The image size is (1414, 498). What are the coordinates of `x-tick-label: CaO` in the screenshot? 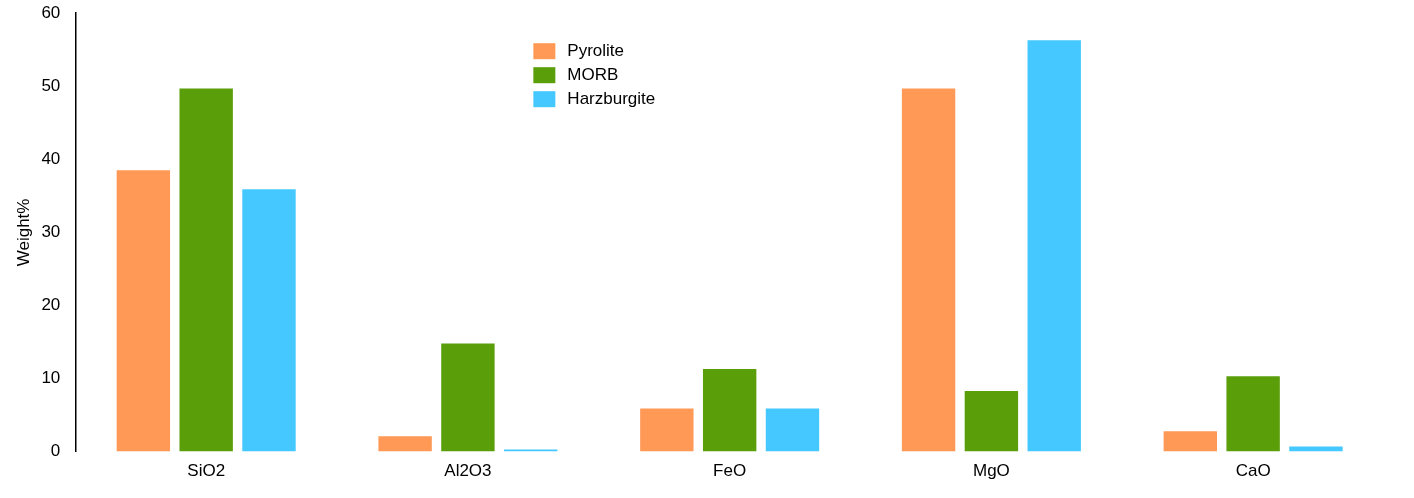 It's located at (1253, 471).